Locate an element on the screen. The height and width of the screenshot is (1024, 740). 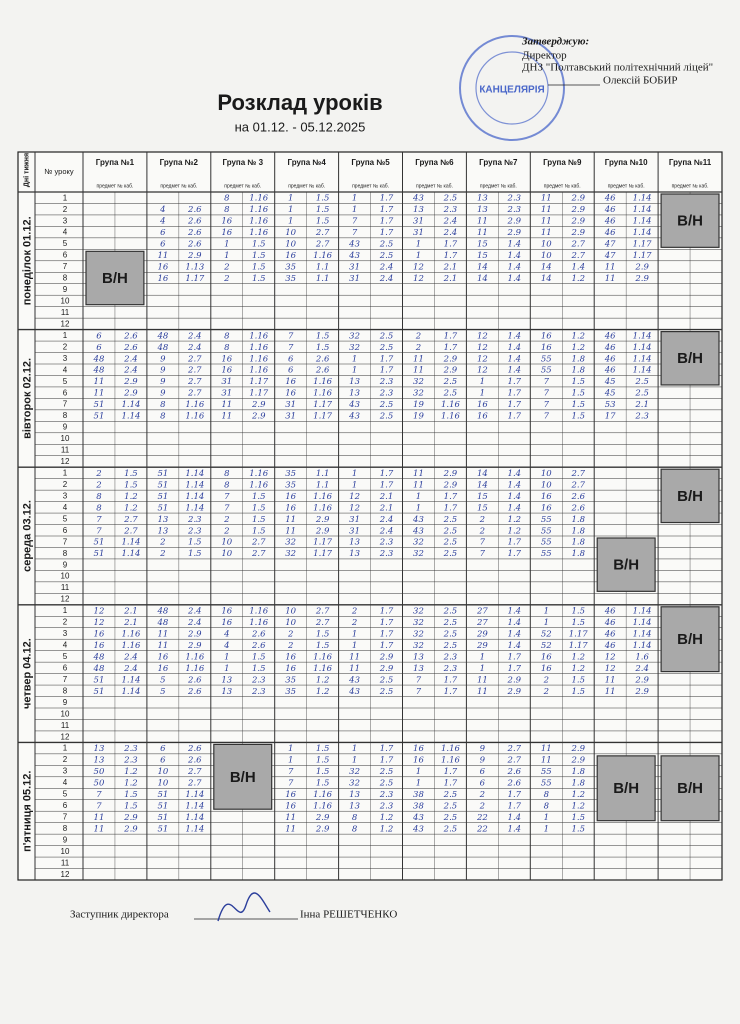
lesson-number: 4 is located at coordinates (65, 369).